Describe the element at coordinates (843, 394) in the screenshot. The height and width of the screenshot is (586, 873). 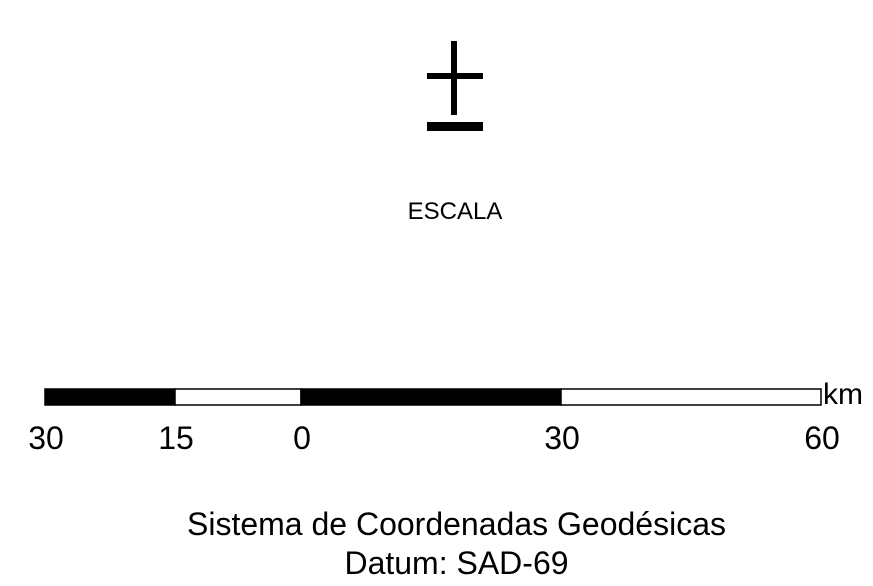
I see `scale-unit: km` at that location.